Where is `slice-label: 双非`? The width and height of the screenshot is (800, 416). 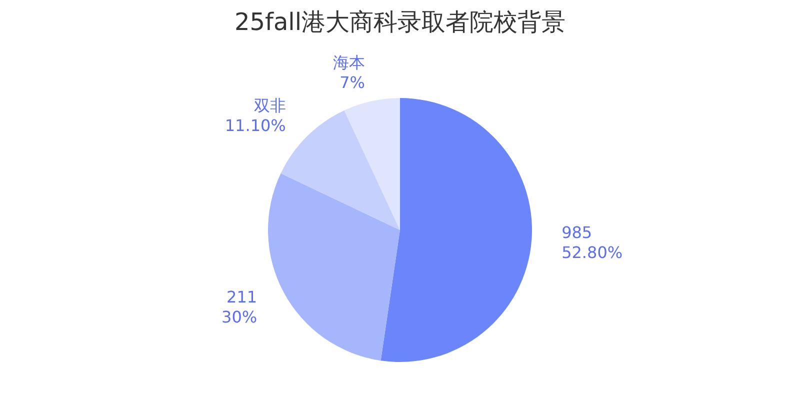
slice-label: 双非 is located at coordinates (270, 106).